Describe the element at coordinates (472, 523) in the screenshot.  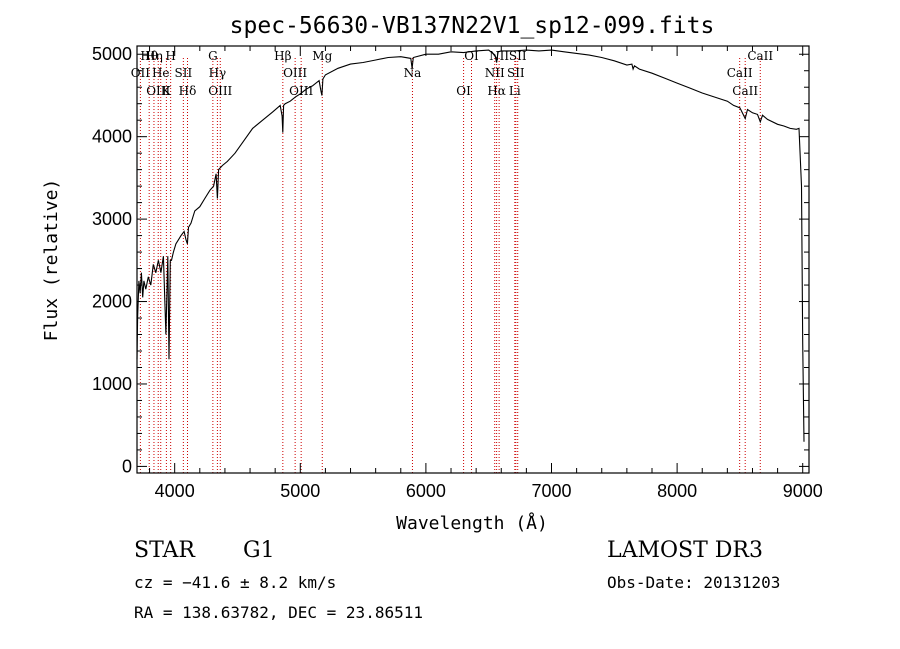
I see `x-axis-title: Wavelength (Å)` at that location.